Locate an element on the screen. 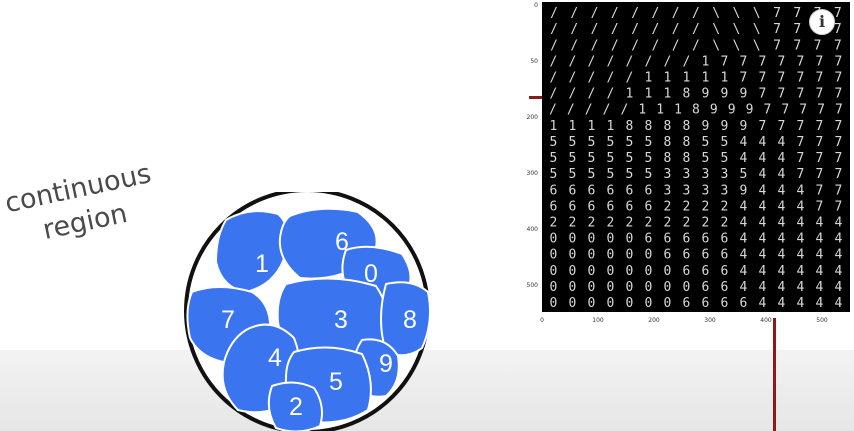  manifold-row: / / / //1 1 1 8 9 9 9 7 7 7 7 7 is located at coordinates (696, 110).